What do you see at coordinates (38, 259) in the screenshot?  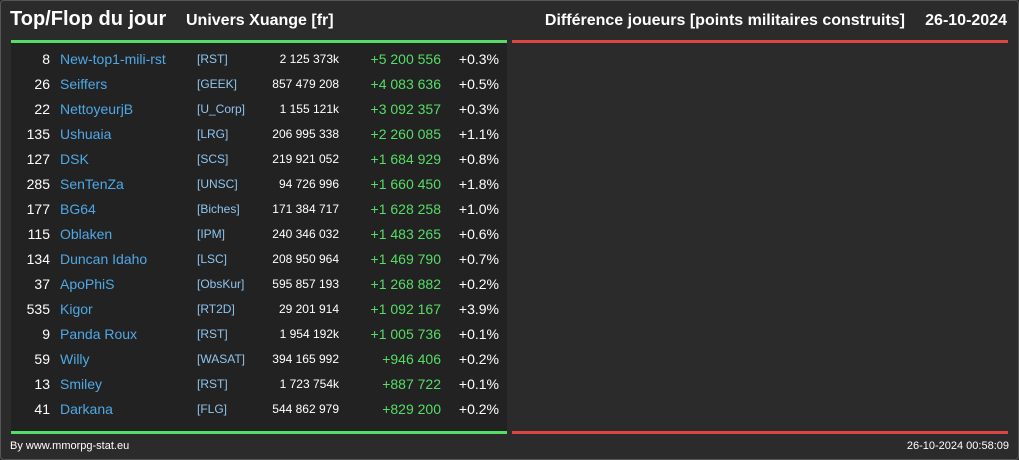 I see `player-rank: 134` at bounding box center [38, 259].